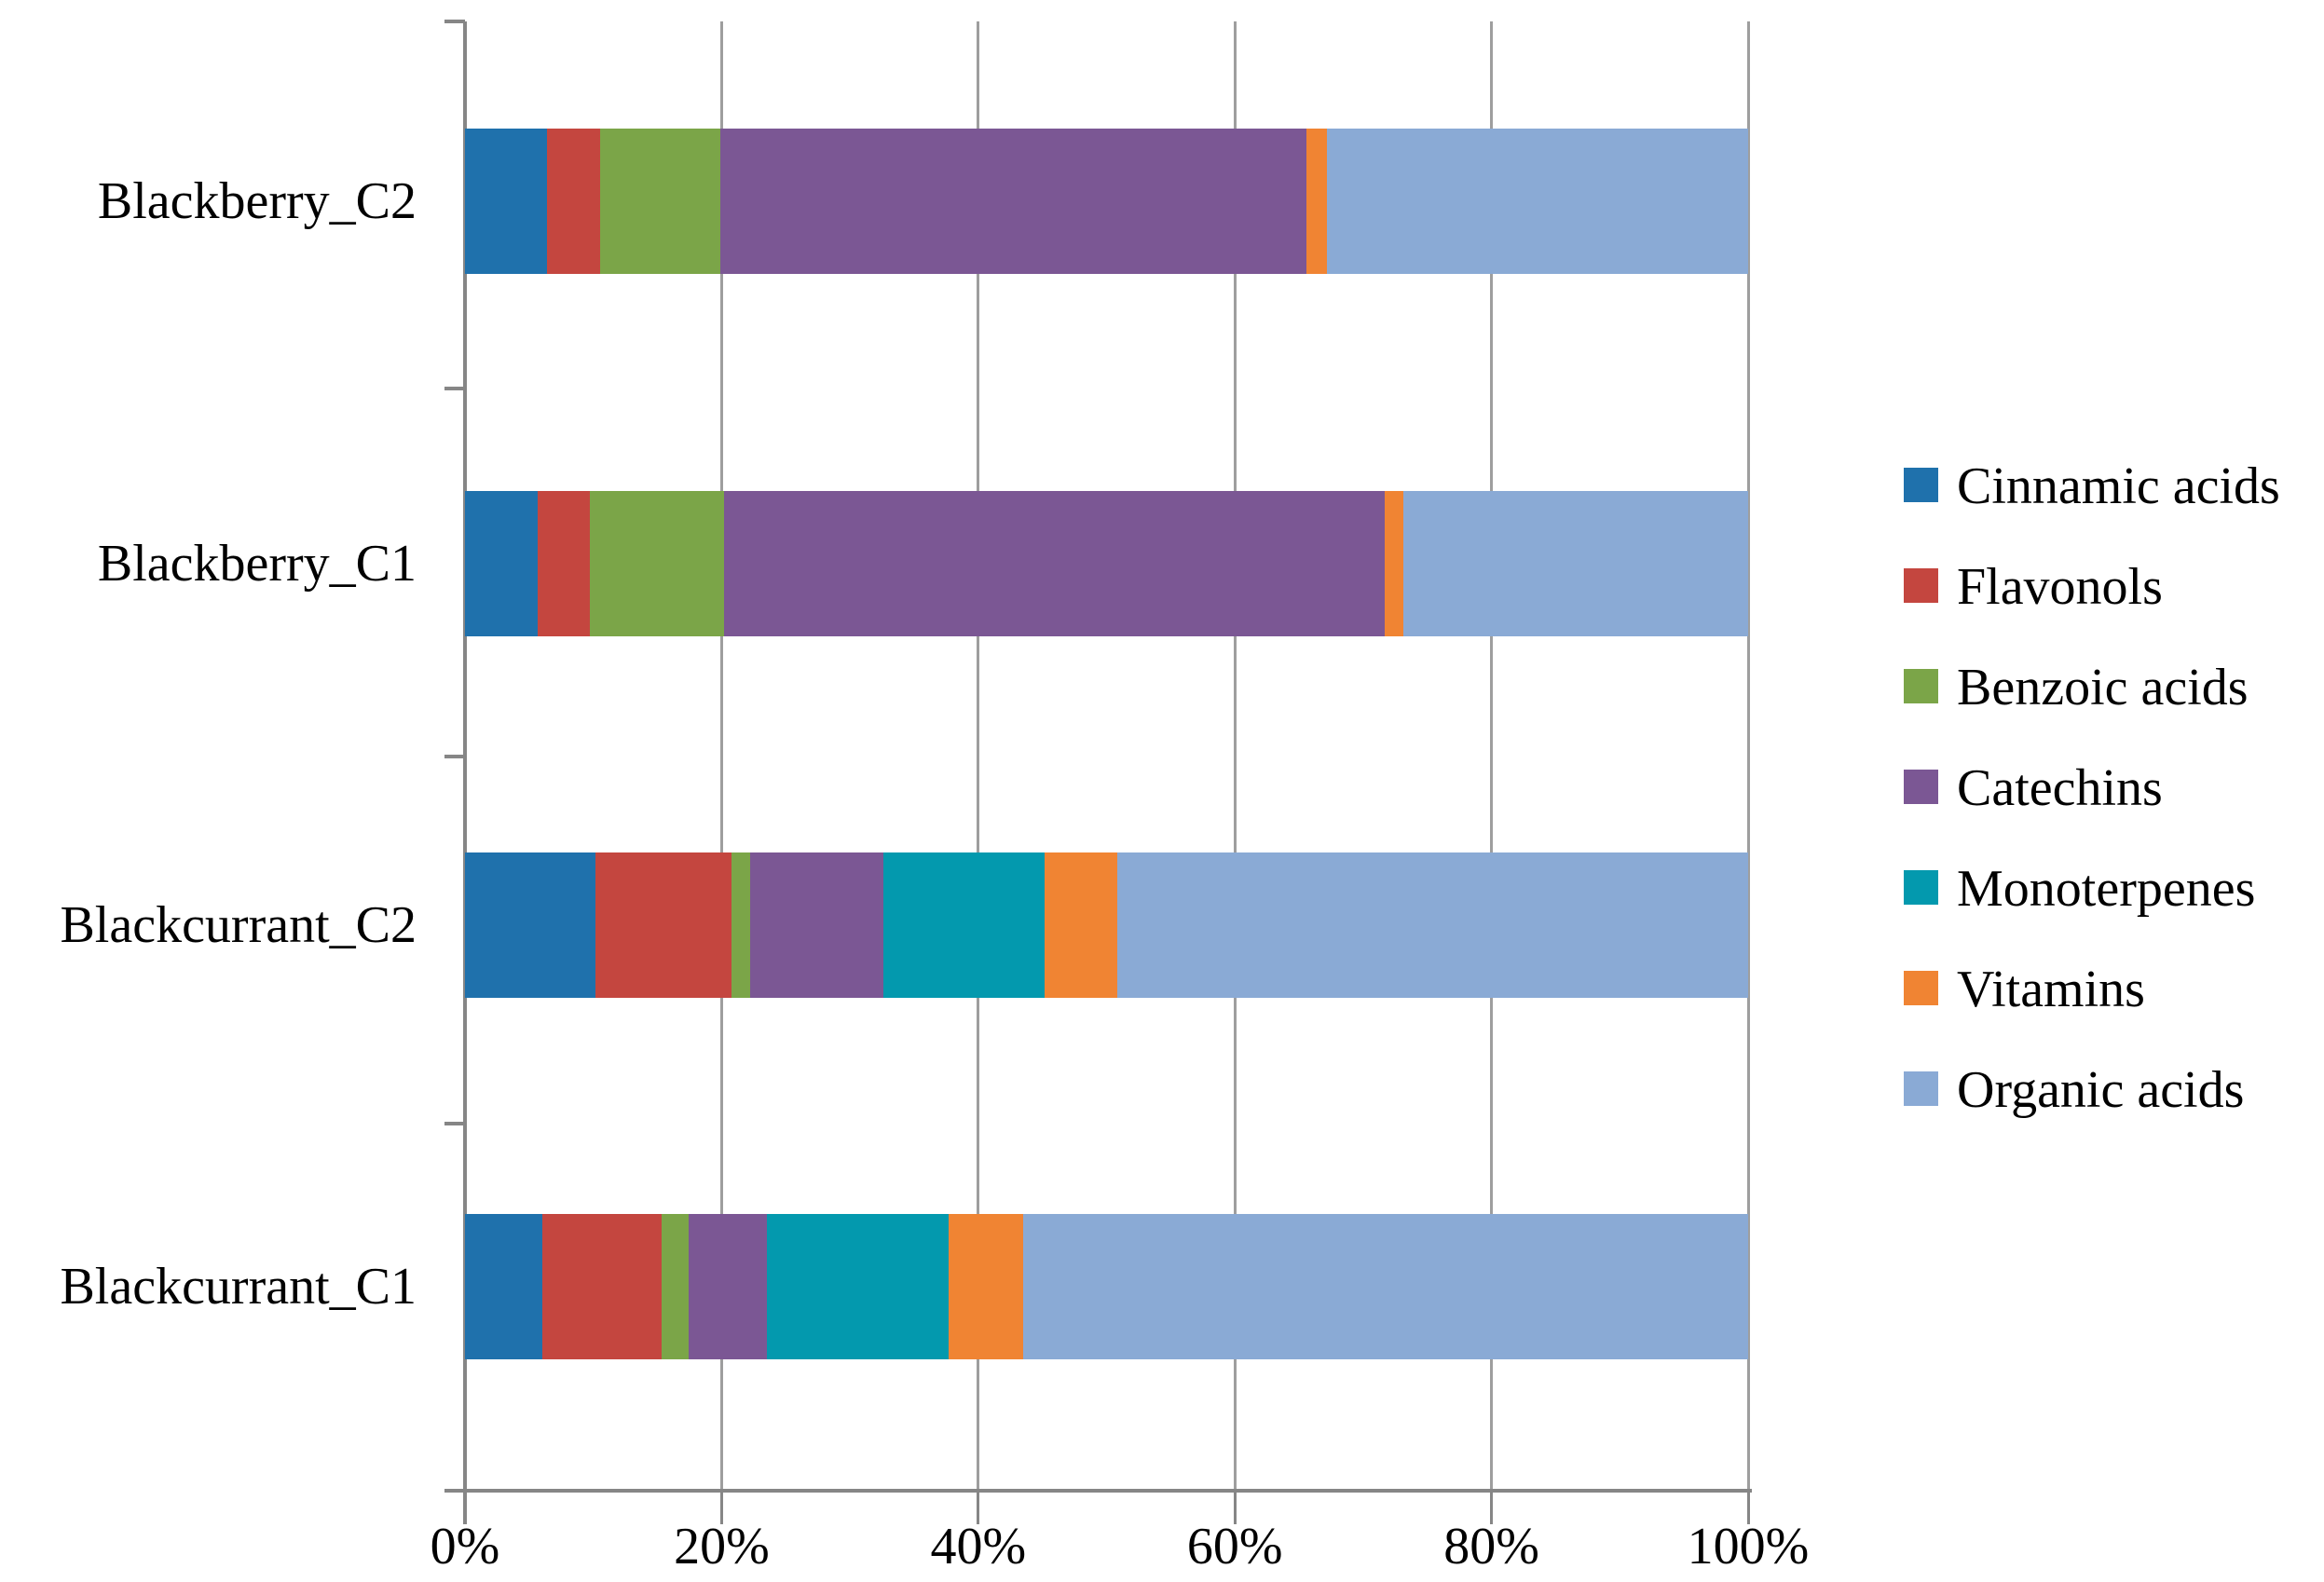  What do you see at coordinates (2060, 587) in the screenshot?
I see `legend-label: Flavonols` at bounding box center [2060, 587].